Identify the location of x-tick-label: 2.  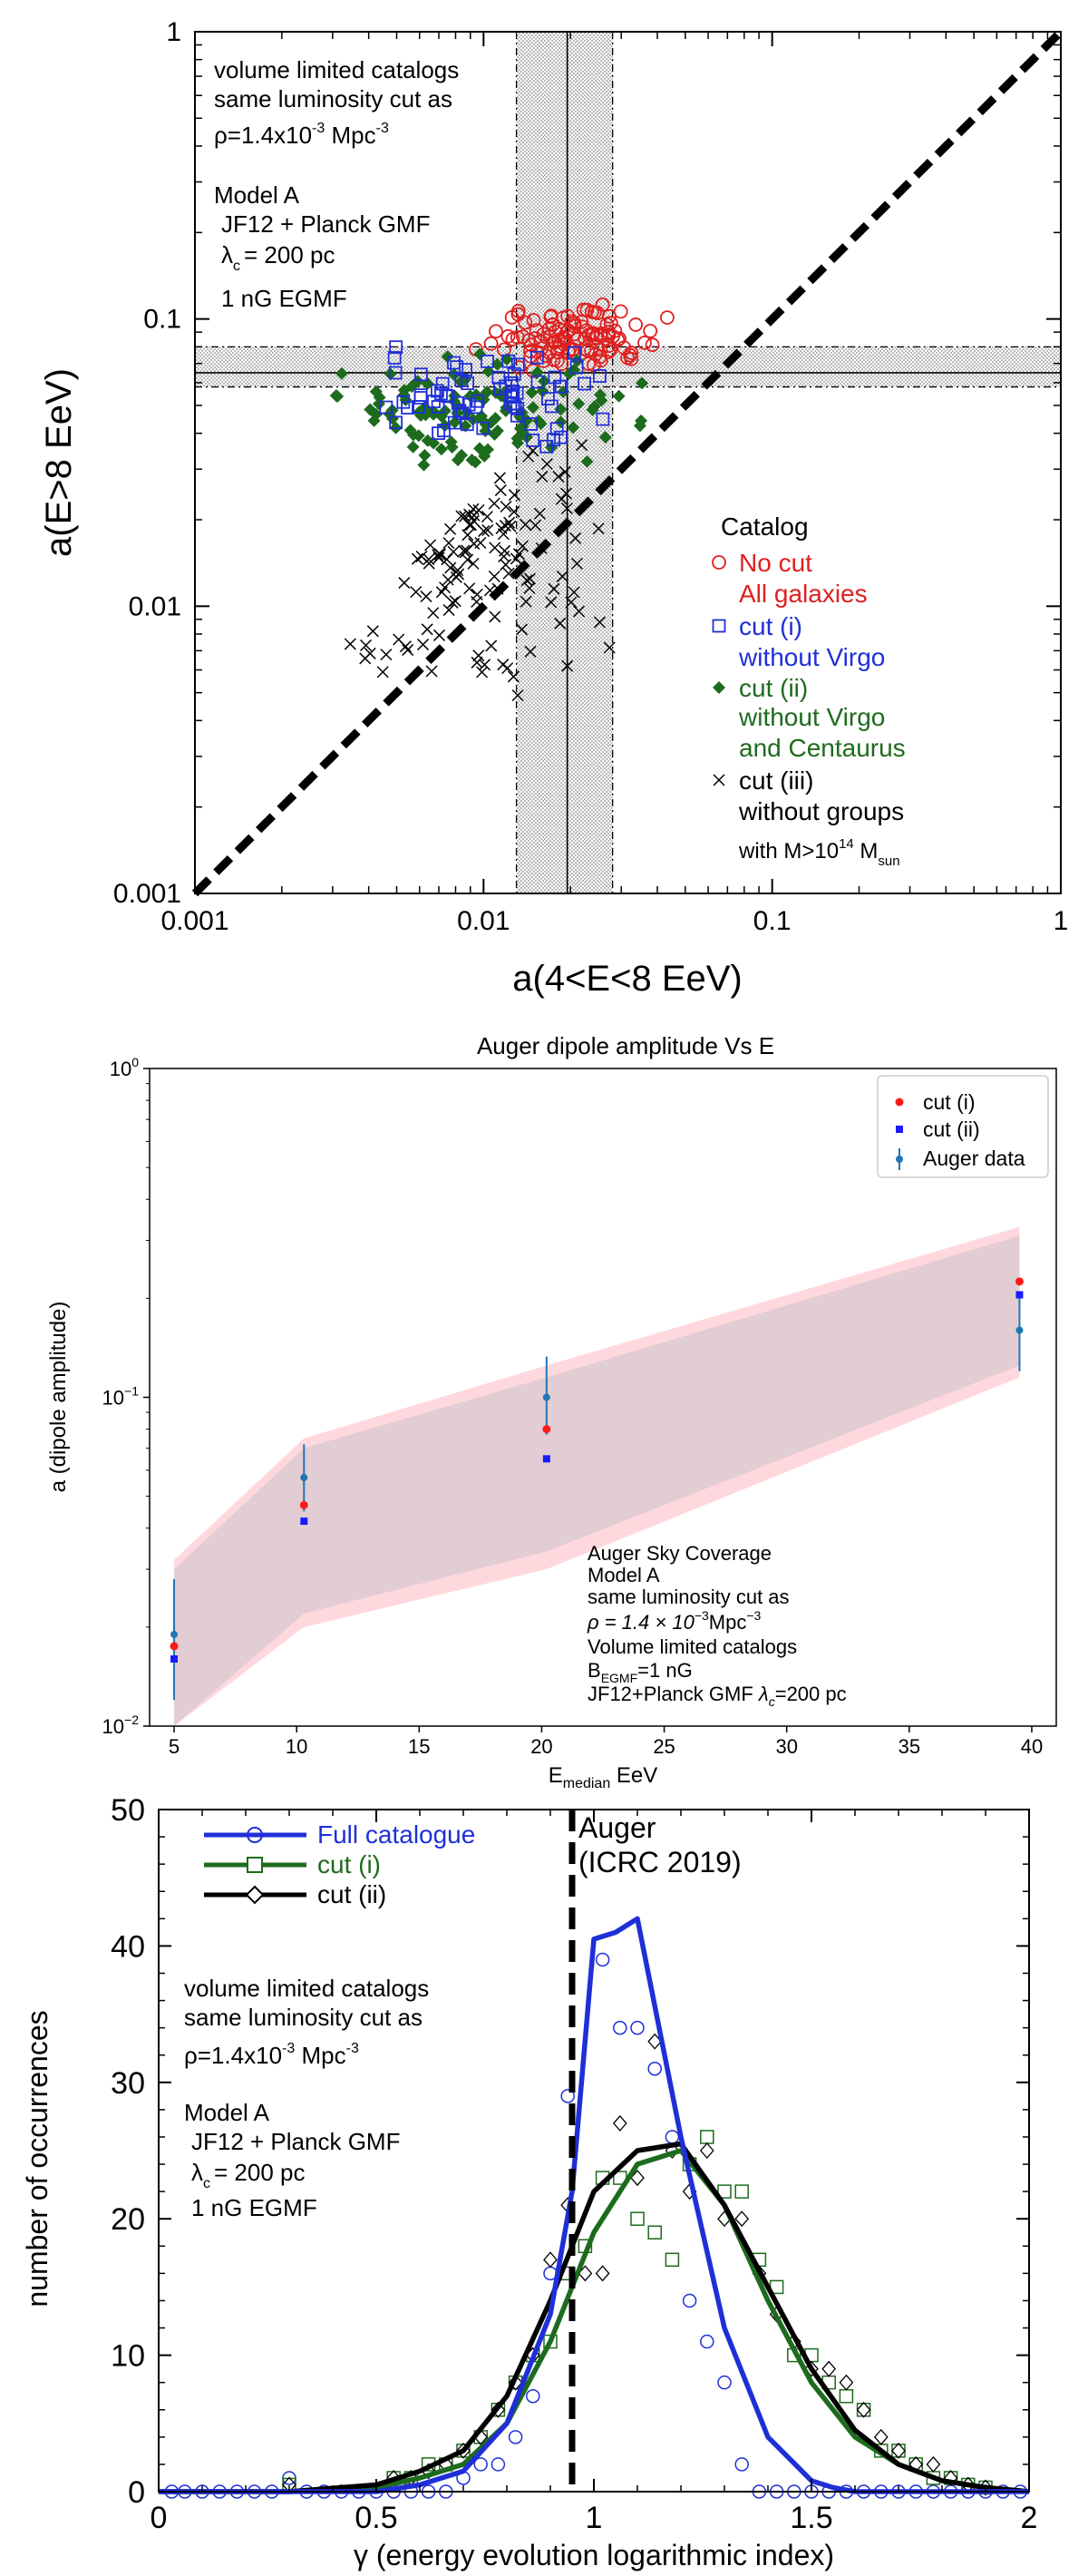
(1029, 2518).